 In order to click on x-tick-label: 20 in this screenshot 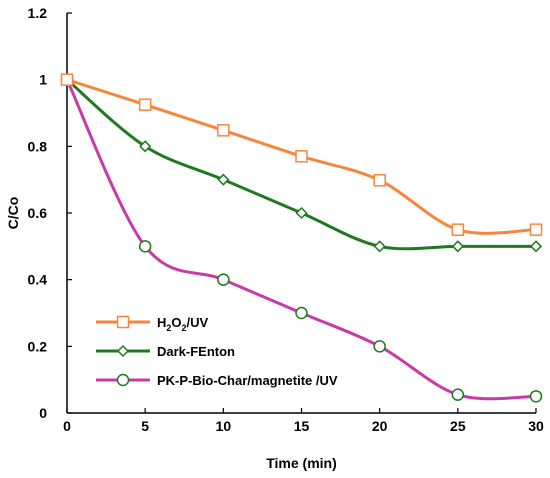, I will do `click(380, 426)`.